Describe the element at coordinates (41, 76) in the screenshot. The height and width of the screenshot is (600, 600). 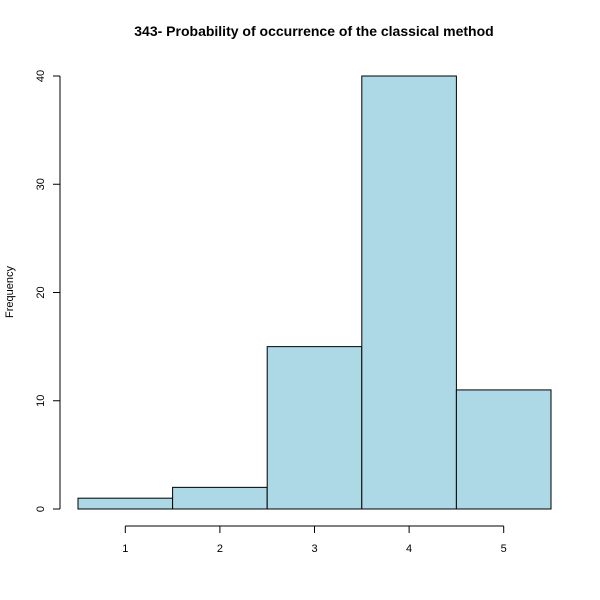
I see `y-tick-label: 40` at that location.